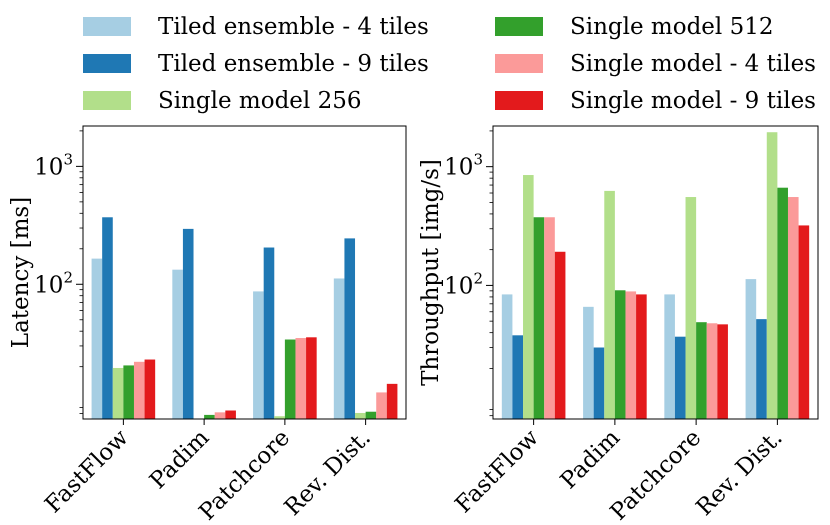  I want to click on y-axis-label: Latency [ms], so click(21, 272).